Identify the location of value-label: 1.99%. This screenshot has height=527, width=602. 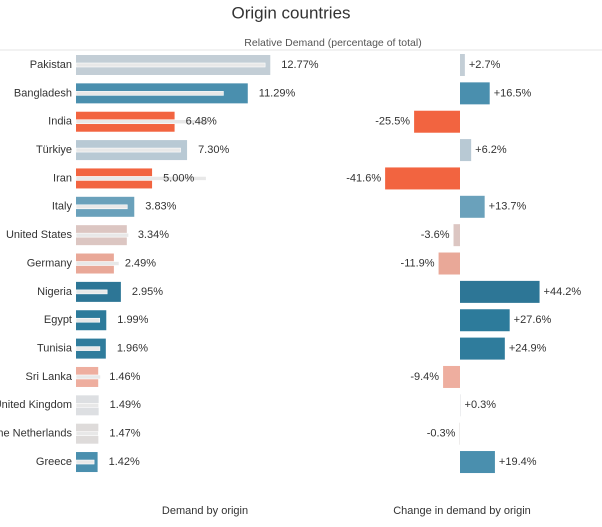
(132, 320).